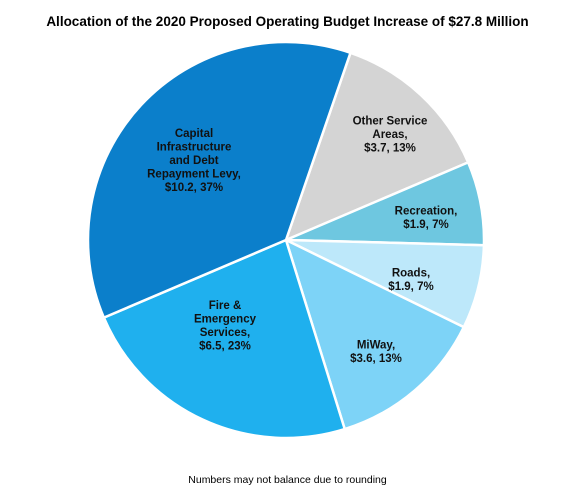  Describe the element at coordinates (225, 319) in the screenshot. I see `slice-label-line: Emergency` at that location.